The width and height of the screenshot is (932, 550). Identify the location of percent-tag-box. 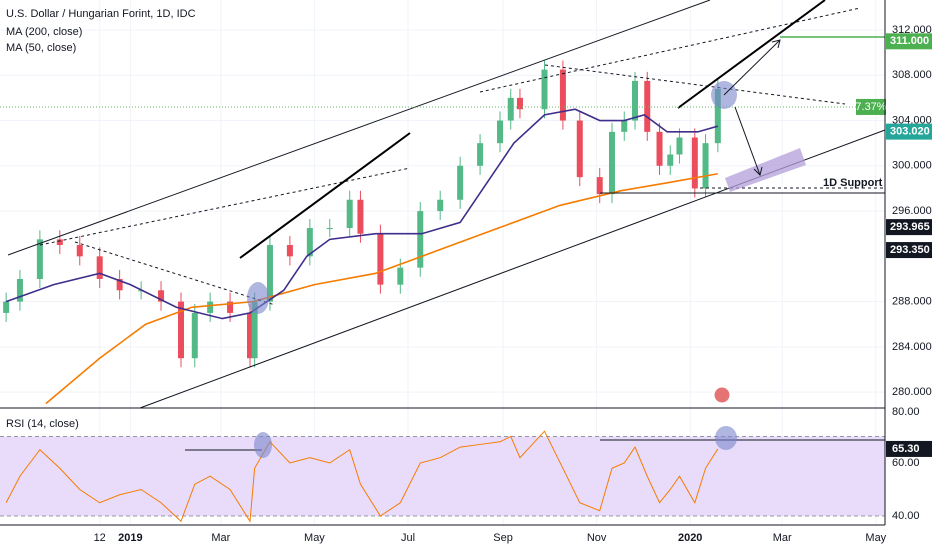
(871, 106).